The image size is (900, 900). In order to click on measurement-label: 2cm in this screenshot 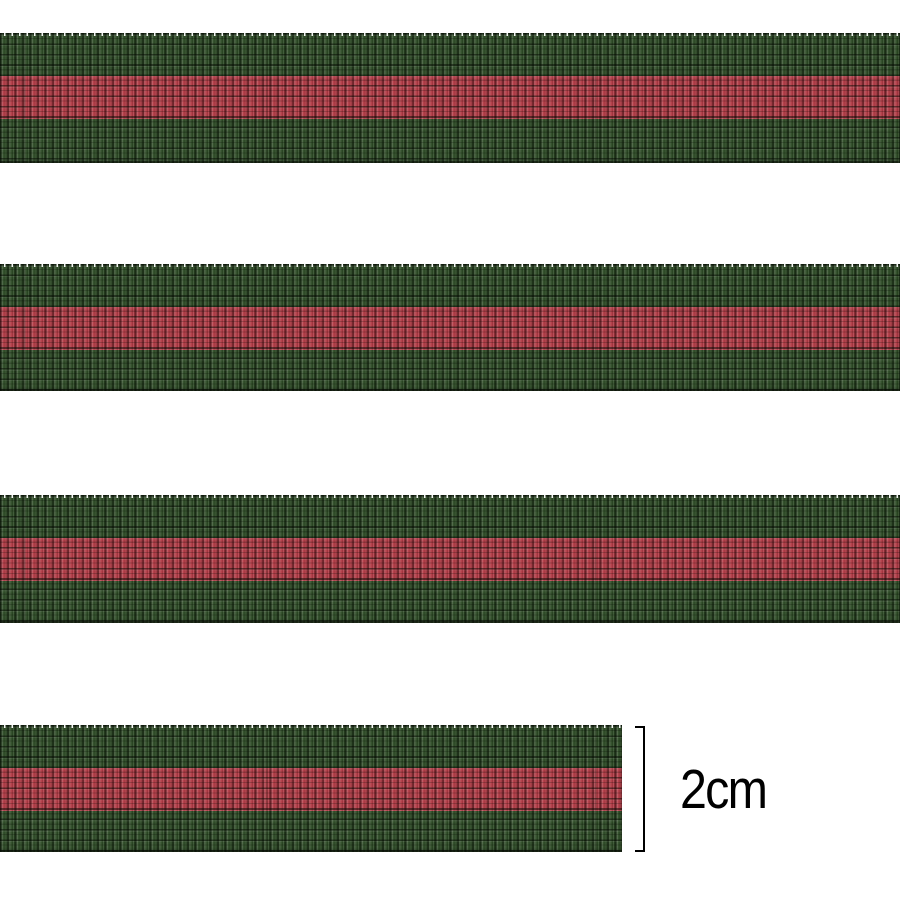, I will do `click(724, 789)`.